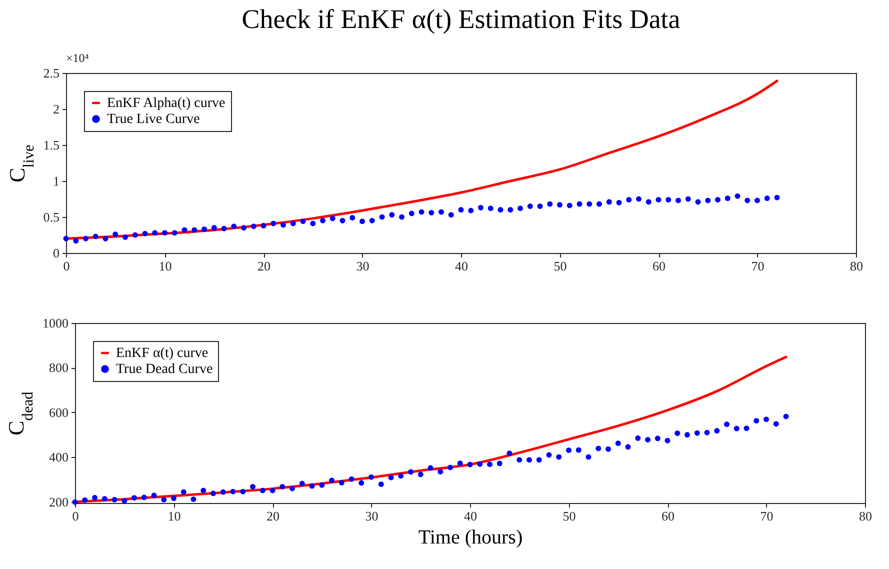 The width and height of the screenshot is (889, 569). Describe the element at coordinates (51, 73) in the screenshot. I see `y-tick-label: 2.5` at that location.